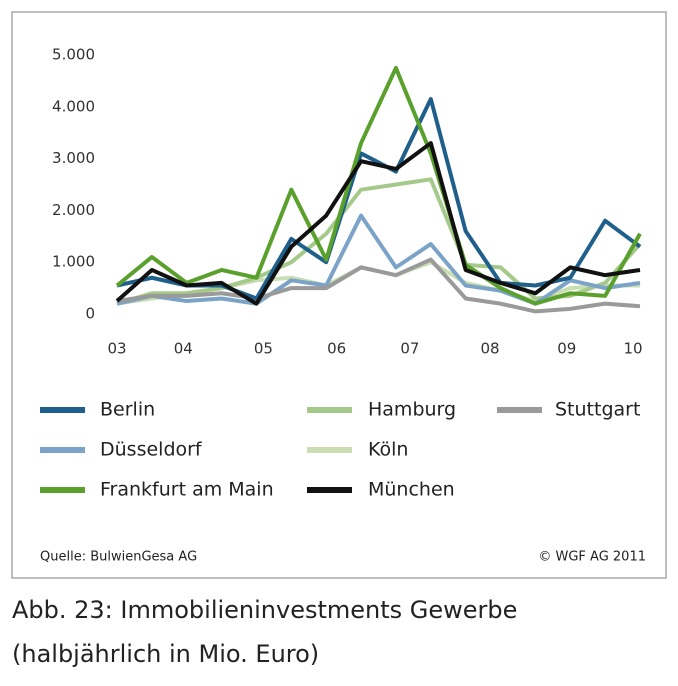 The height and width of the screenshot is (686, 678). Describe the element at coordinates (151, 450) in the screenshot. I see `legend-label: Düsseldorf` at that location.